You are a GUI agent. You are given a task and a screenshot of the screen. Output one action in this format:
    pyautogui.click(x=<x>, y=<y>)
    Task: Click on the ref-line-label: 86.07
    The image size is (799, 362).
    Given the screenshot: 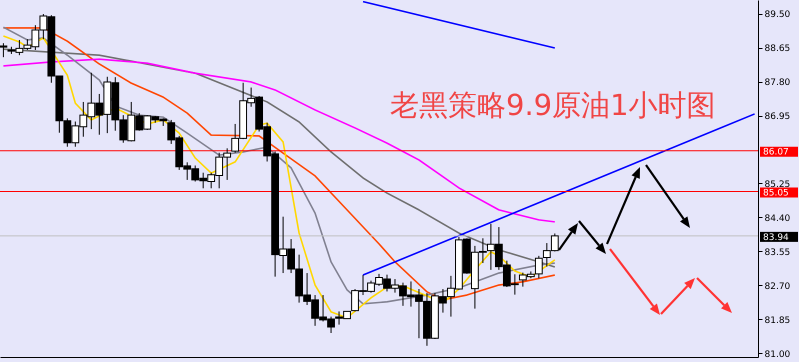 What is the action you would take?
    pyautogui.click(x=776, y=153)
    